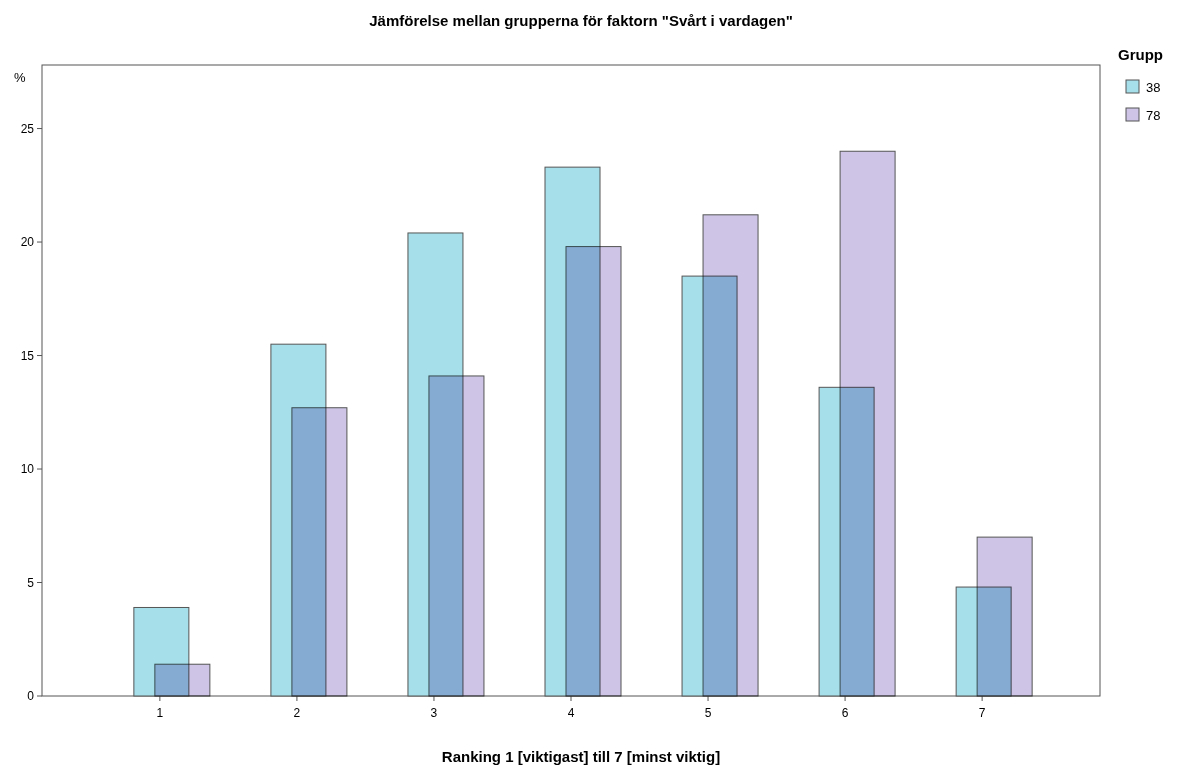  Describe the element at coordinates (1153, 87) in the screenshot. I see `legend-label: 38` at that location.